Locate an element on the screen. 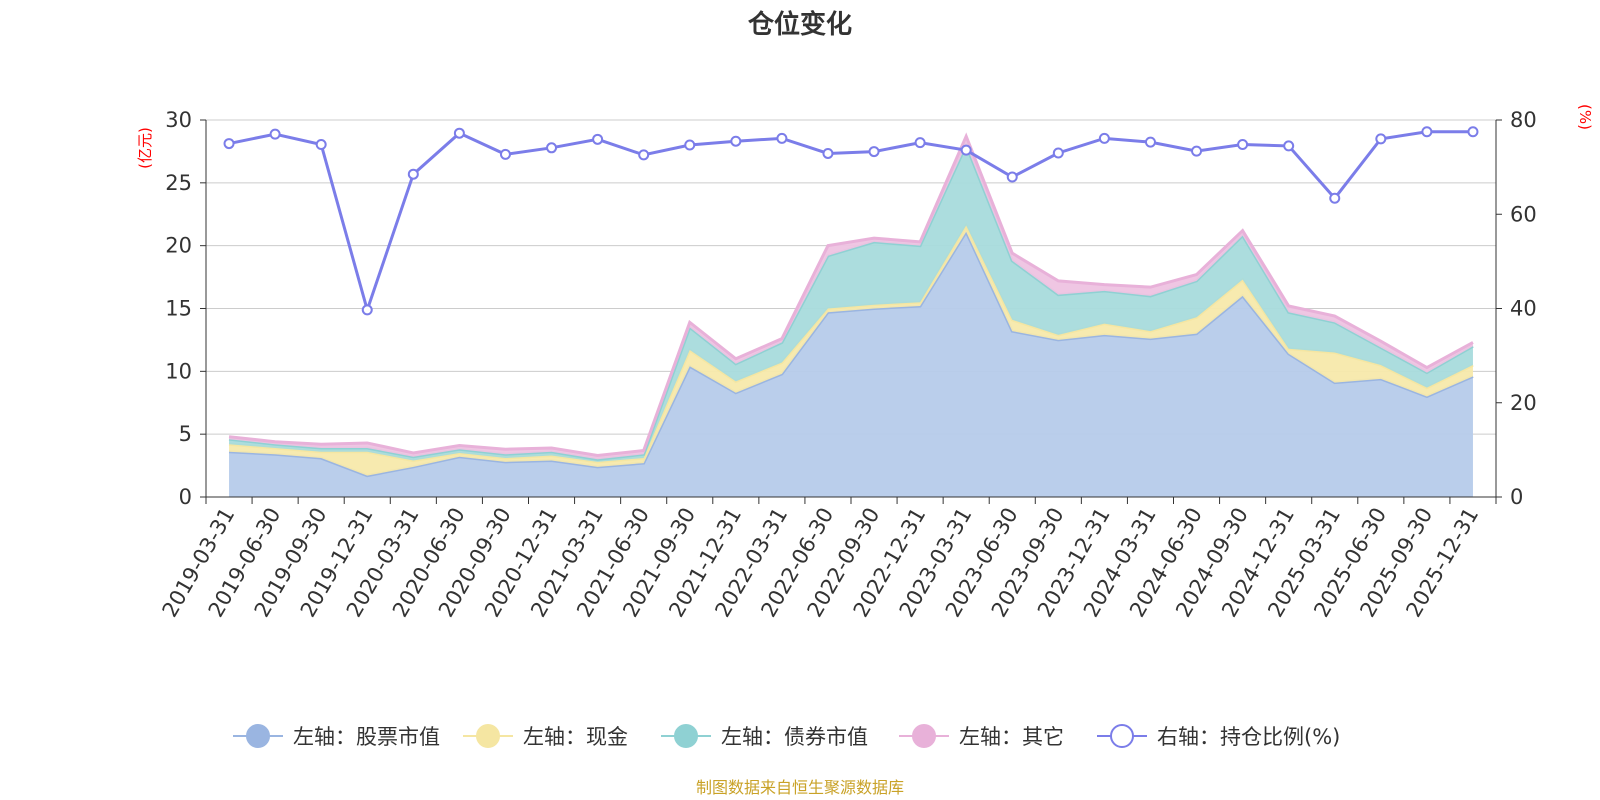  left-axis-unit: (亿元) is located at coordinates (145, 148).